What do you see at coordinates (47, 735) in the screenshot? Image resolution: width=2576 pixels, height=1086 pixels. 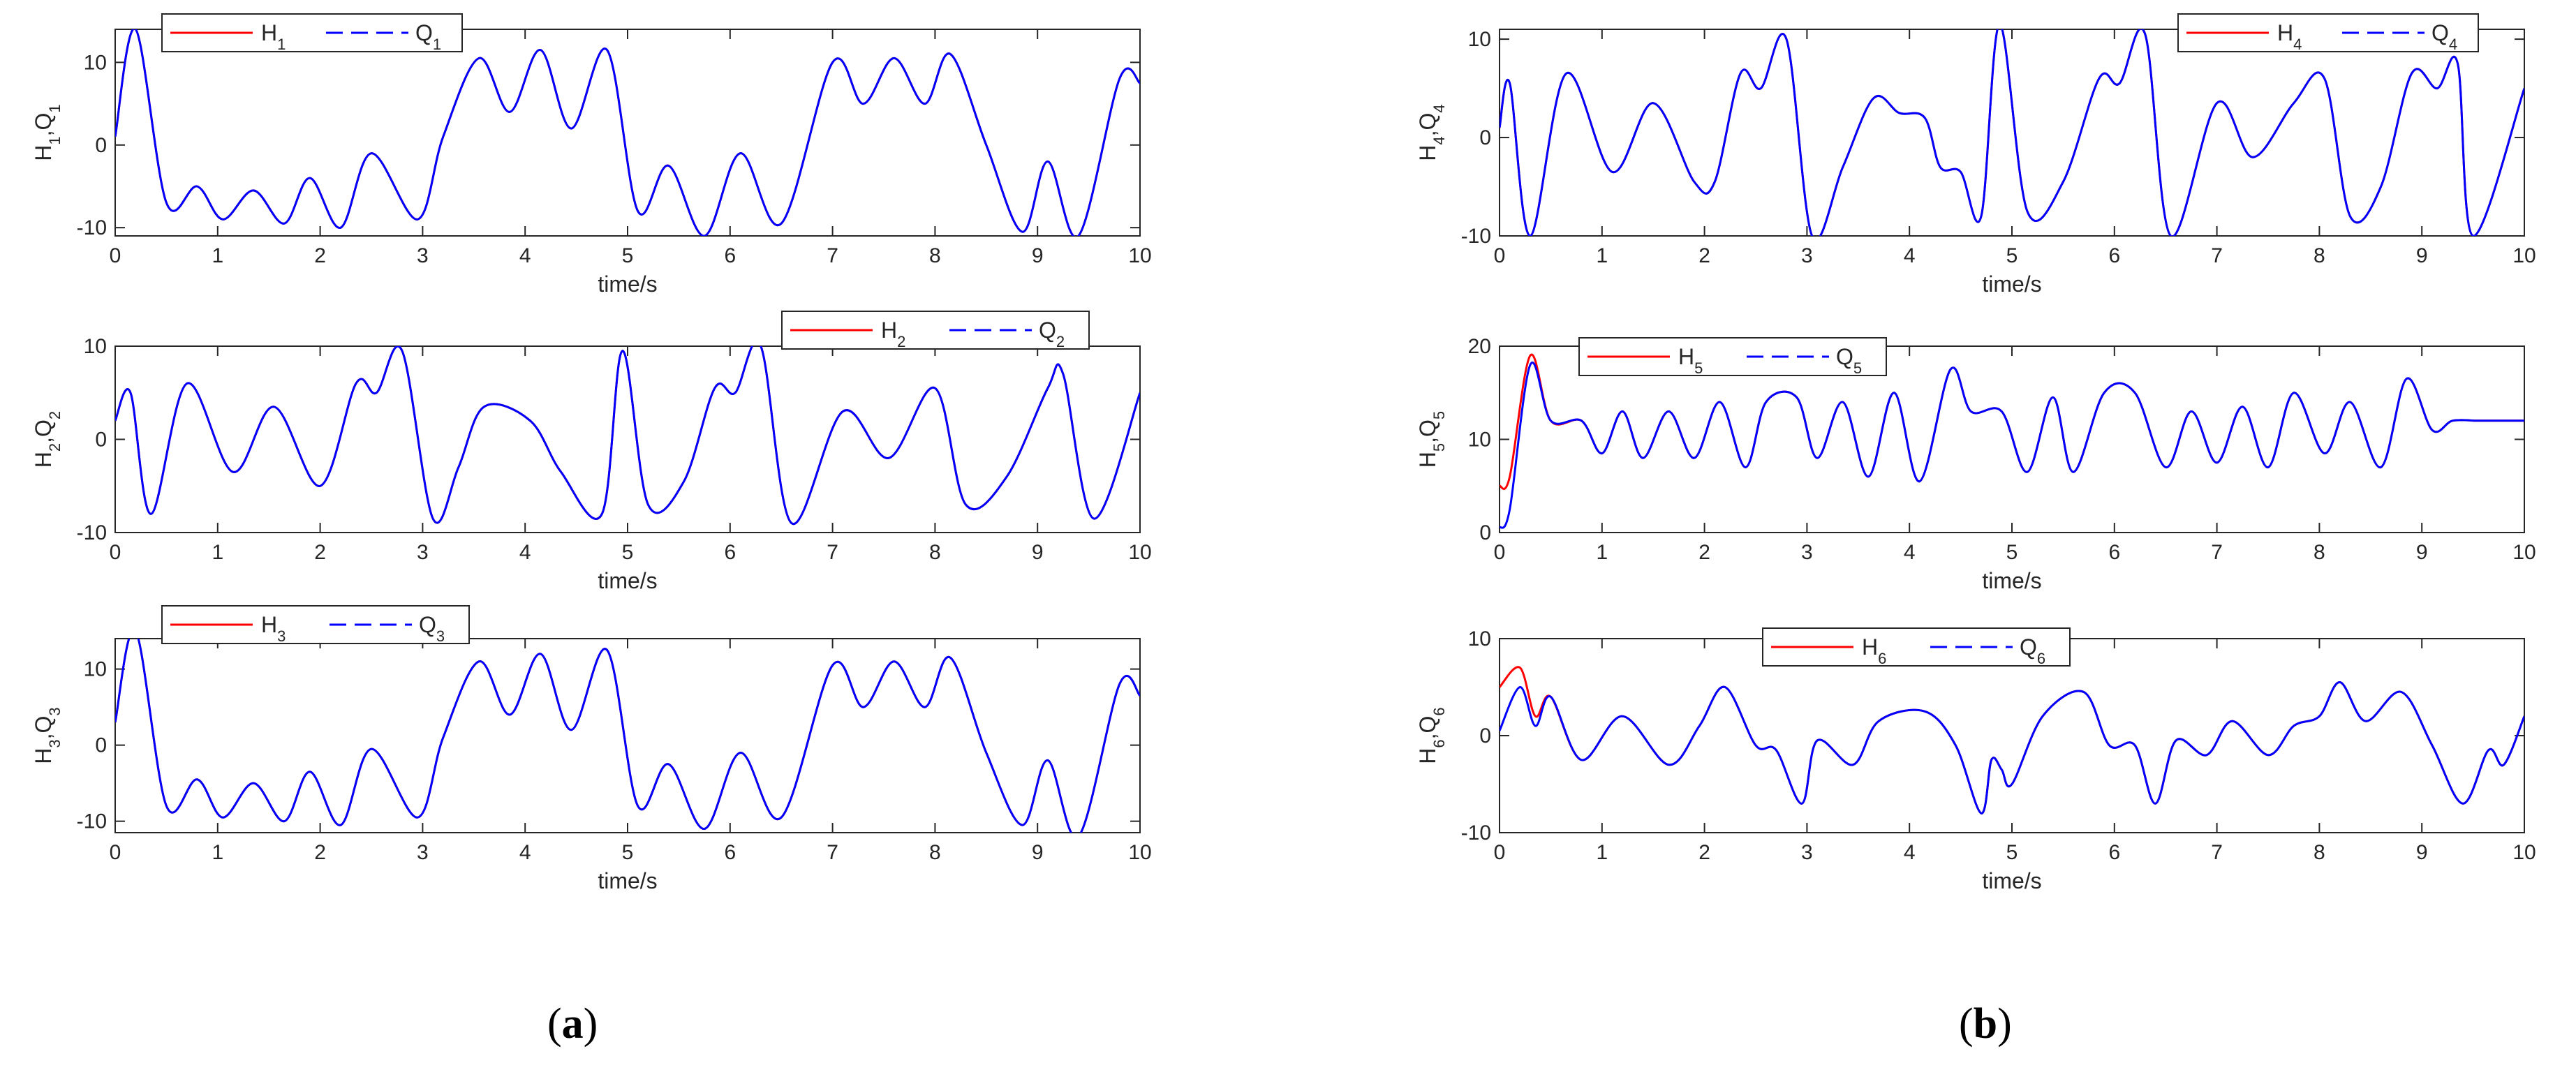 I see `y-axis-label: H3,Q3` at bounding box center [47, 735].